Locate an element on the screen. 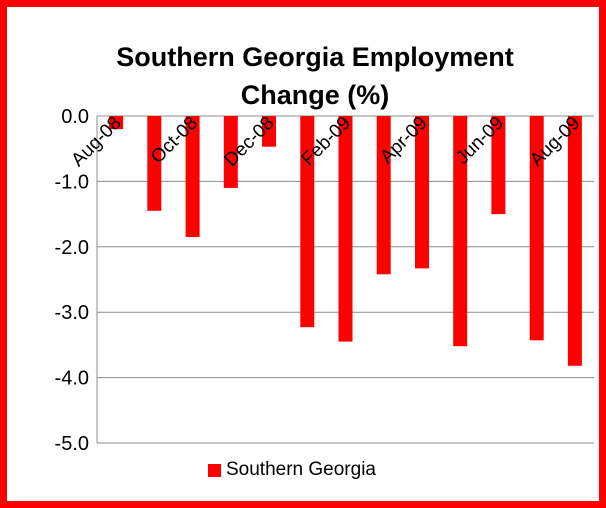 The image size is (606, 508). y-tick-label: -3.0 is located at coordinates (72, 313).